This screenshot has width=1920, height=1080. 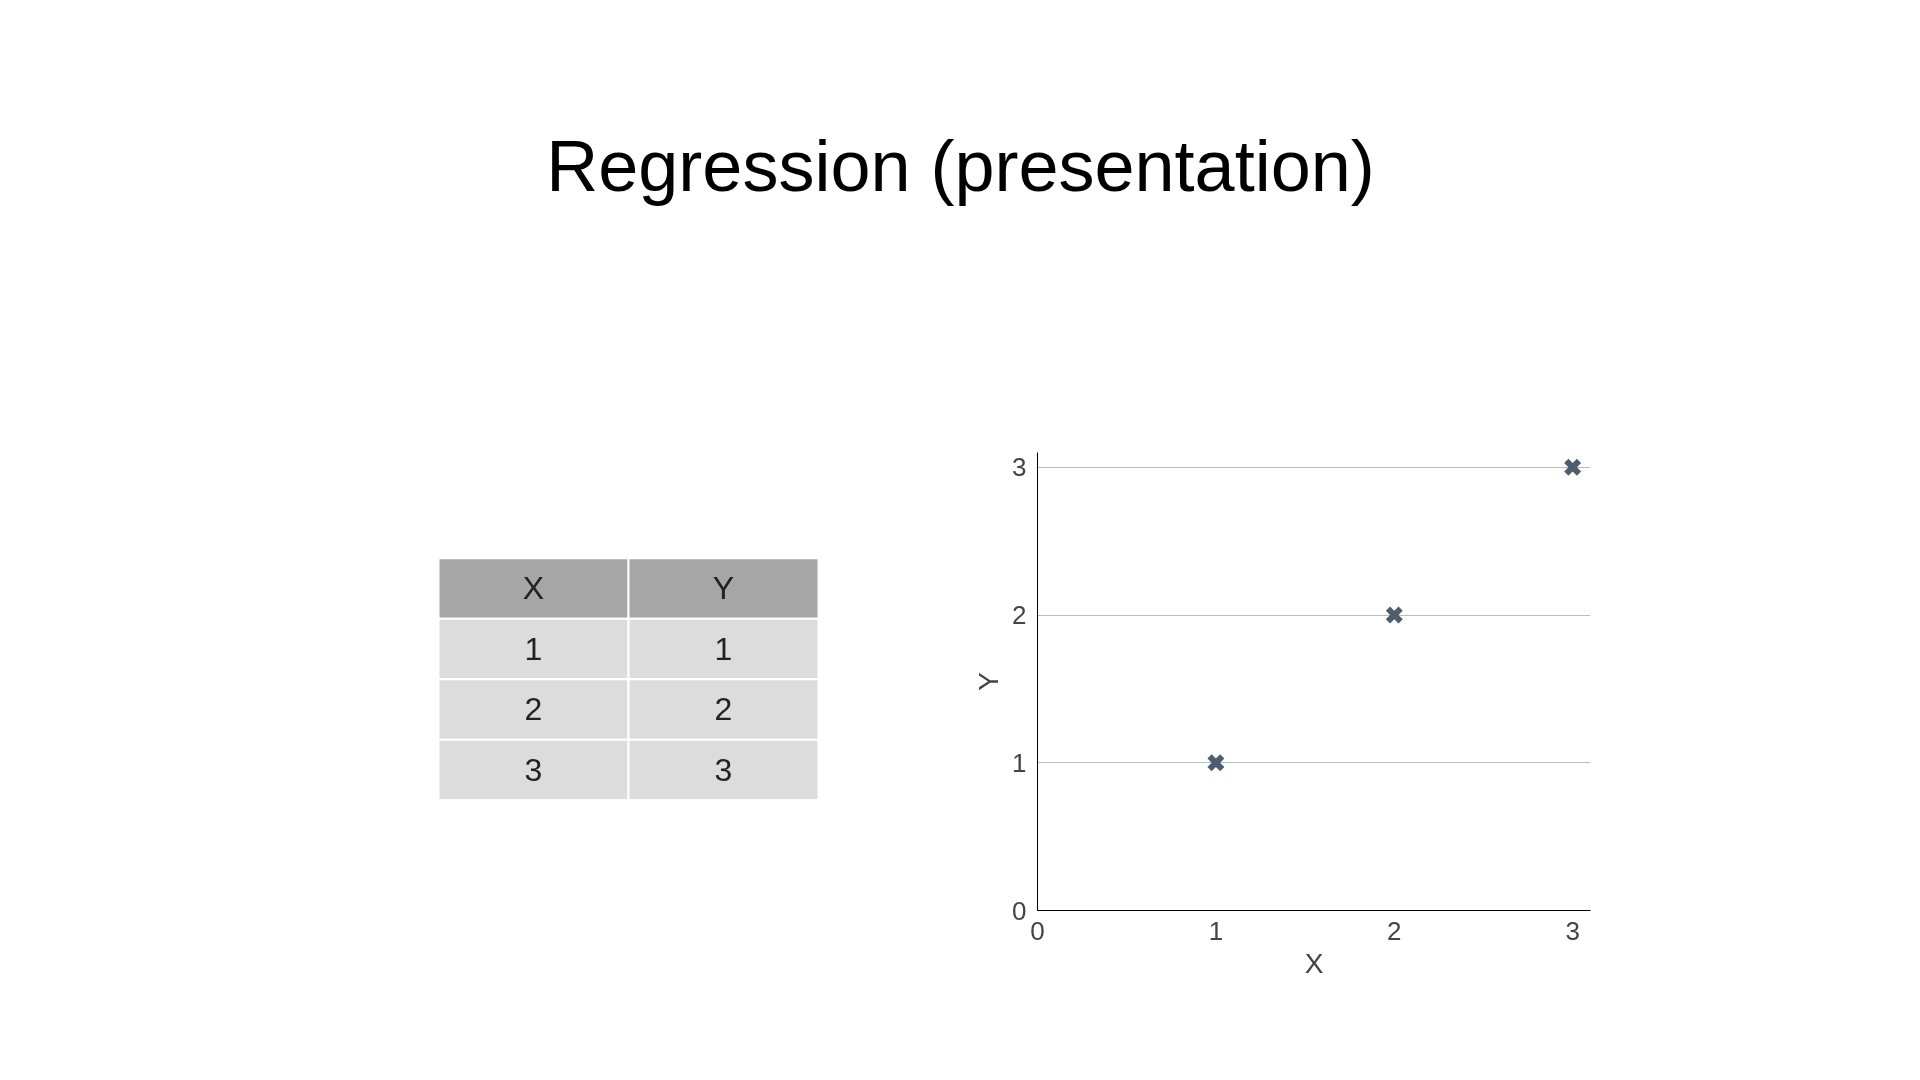 What do you see at coordinates (1019, 467) in the screenshot?
I see `y-tick-label: 3` at bounding box center [1019, 467].